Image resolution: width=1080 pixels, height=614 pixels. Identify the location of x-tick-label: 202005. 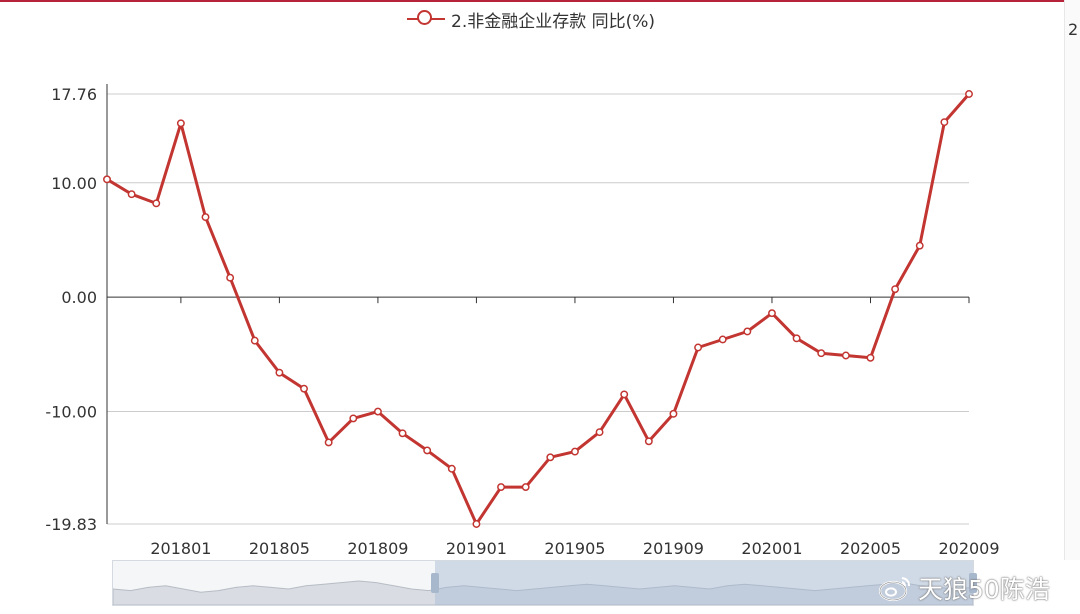
(870, 548).